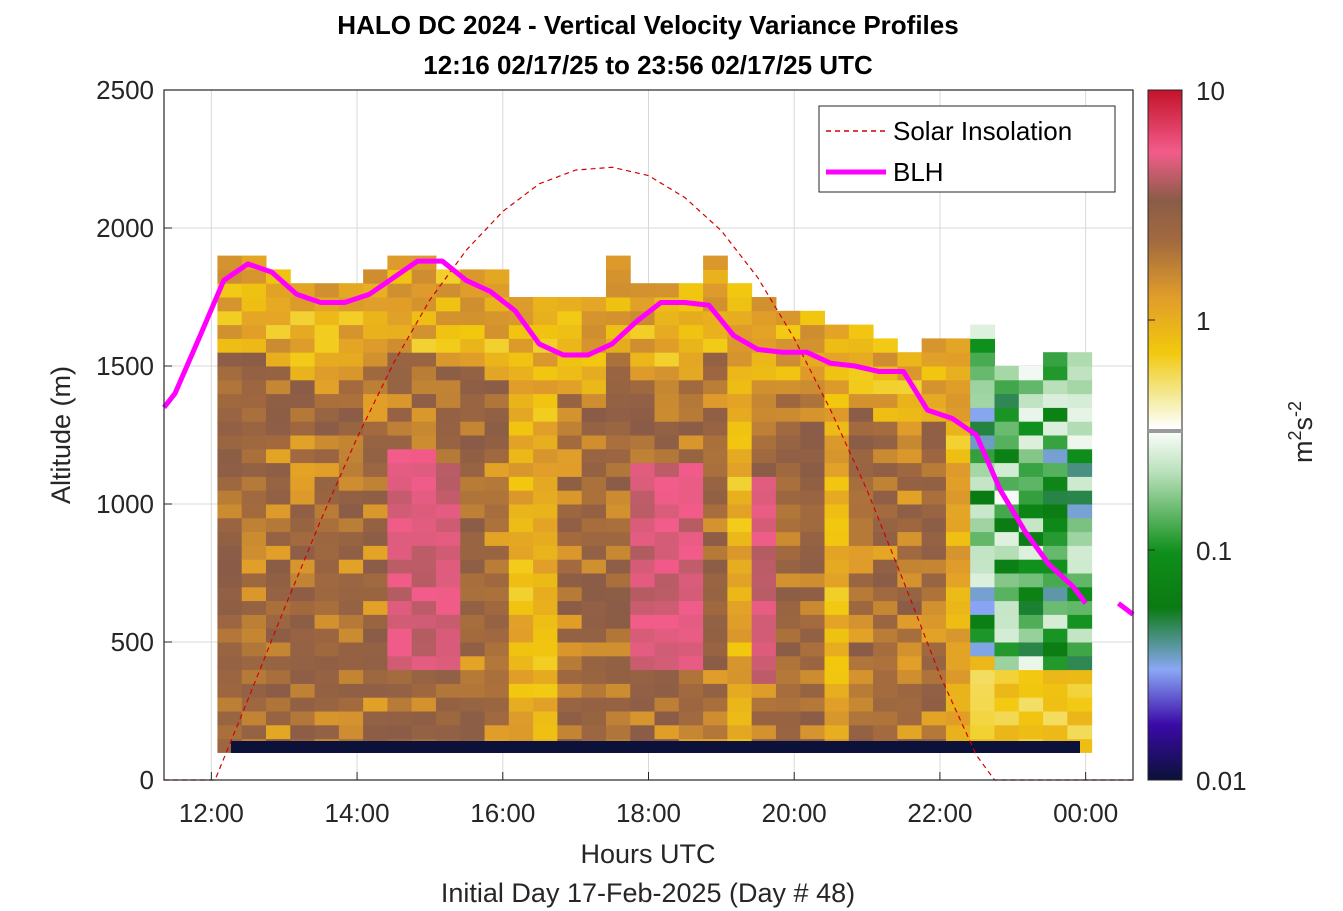 This screenshot has height=911, width=1343. What do you see at coordinates (1214, 551) in the screenshot?
I see `colorbar-tick-label: 0.1` at bounding box center [1214, 551].